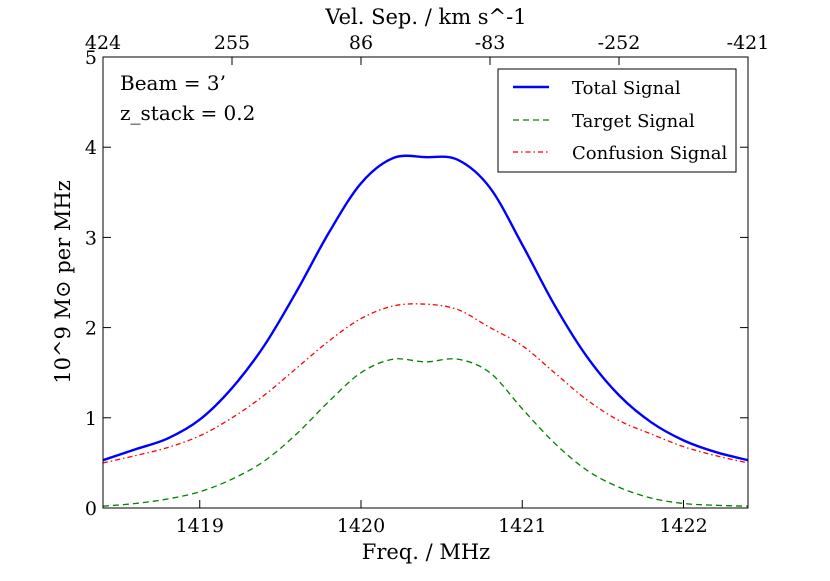 The width and height of the screenshot is (830, 581). I want to click on legend-label-confusion: Confusion Signal, so click(650, 153).